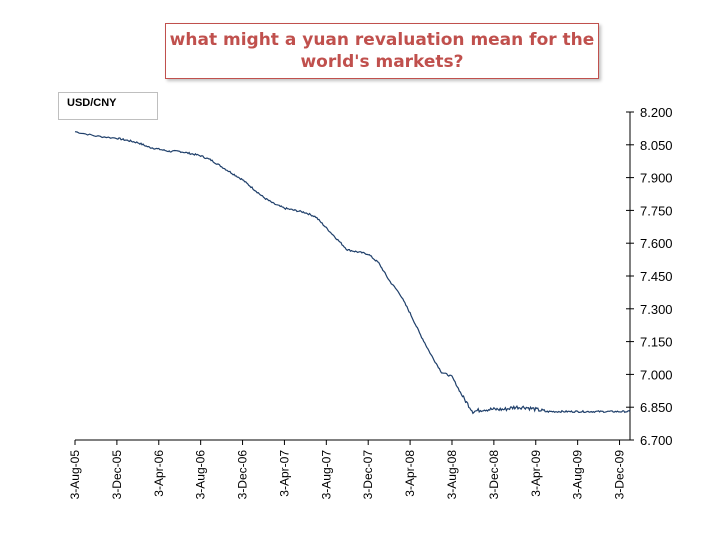 The height and width of the screenshot is (546, 728). Describe the element at coordinates (410, 473) in the screenshot. I see `x-tick-label: 3-Apr-08` at that location.